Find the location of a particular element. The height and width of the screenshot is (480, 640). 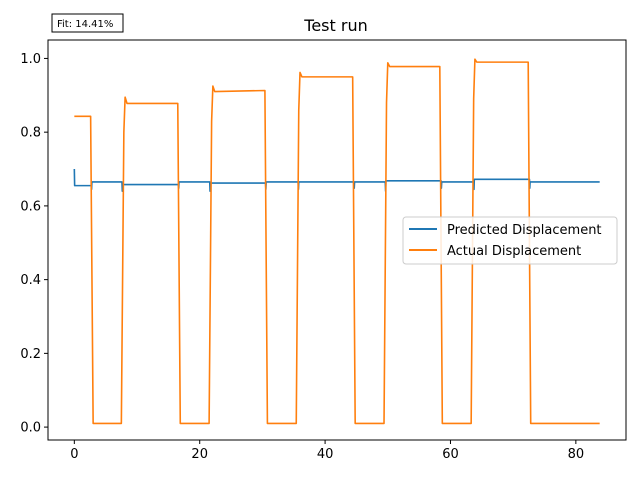

y-tick-label: 1.0 is located at coordinates (30, 59).